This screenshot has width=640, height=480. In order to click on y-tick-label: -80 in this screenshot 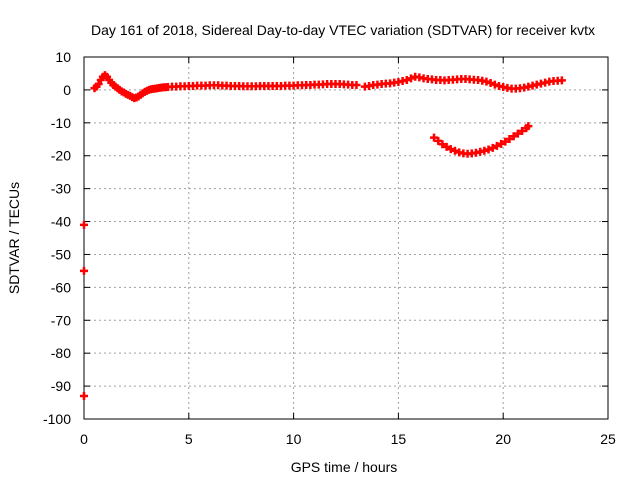, I will do `click(61, 353)`.